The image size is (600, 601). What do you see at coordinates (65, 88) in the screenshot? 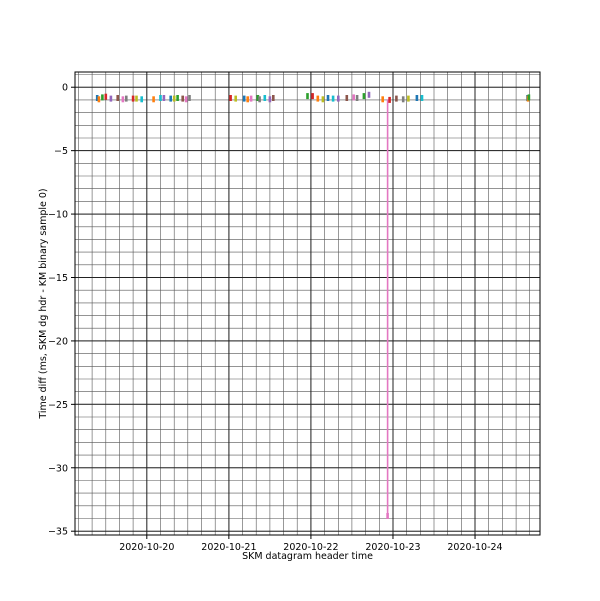
I see `y-tick-label: 0` at bounding box center [65, 88].